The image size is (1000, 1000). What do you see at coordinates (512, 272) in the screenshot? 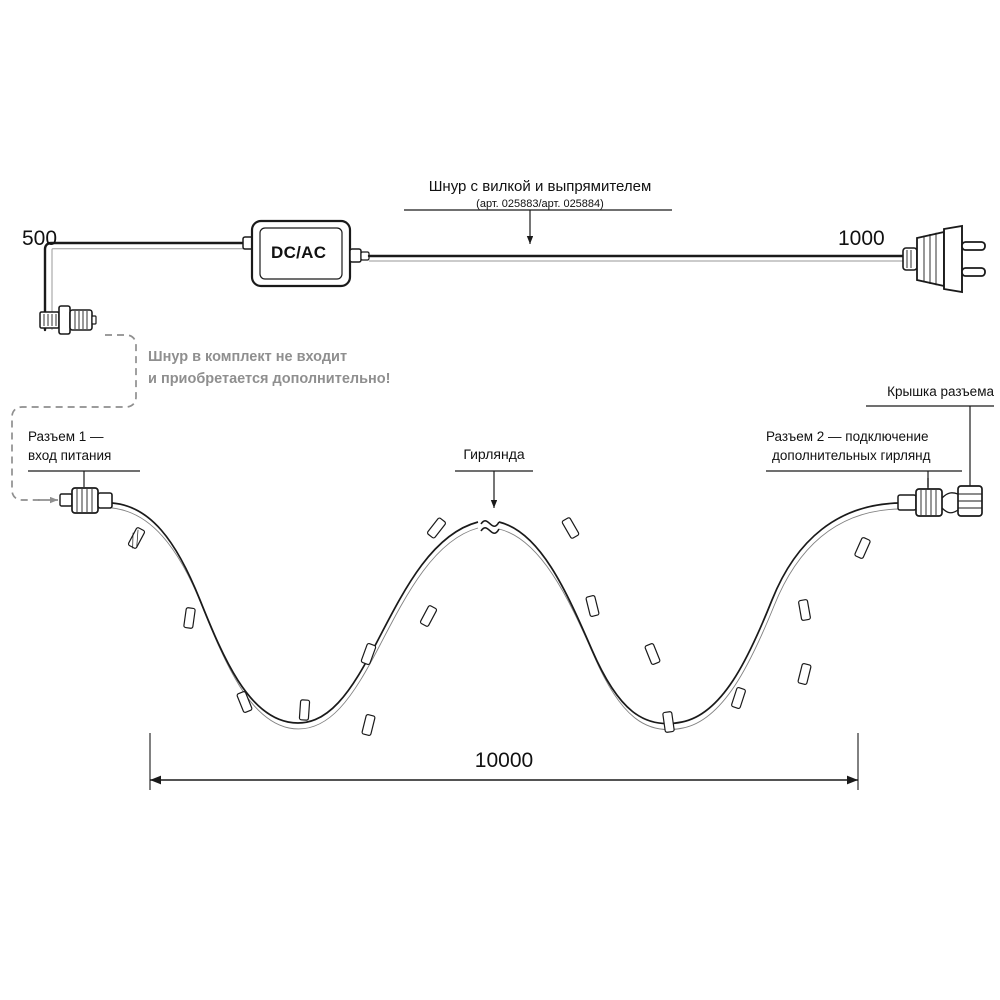
I see `power-cord-assembly` at bounding box center [512, 272].